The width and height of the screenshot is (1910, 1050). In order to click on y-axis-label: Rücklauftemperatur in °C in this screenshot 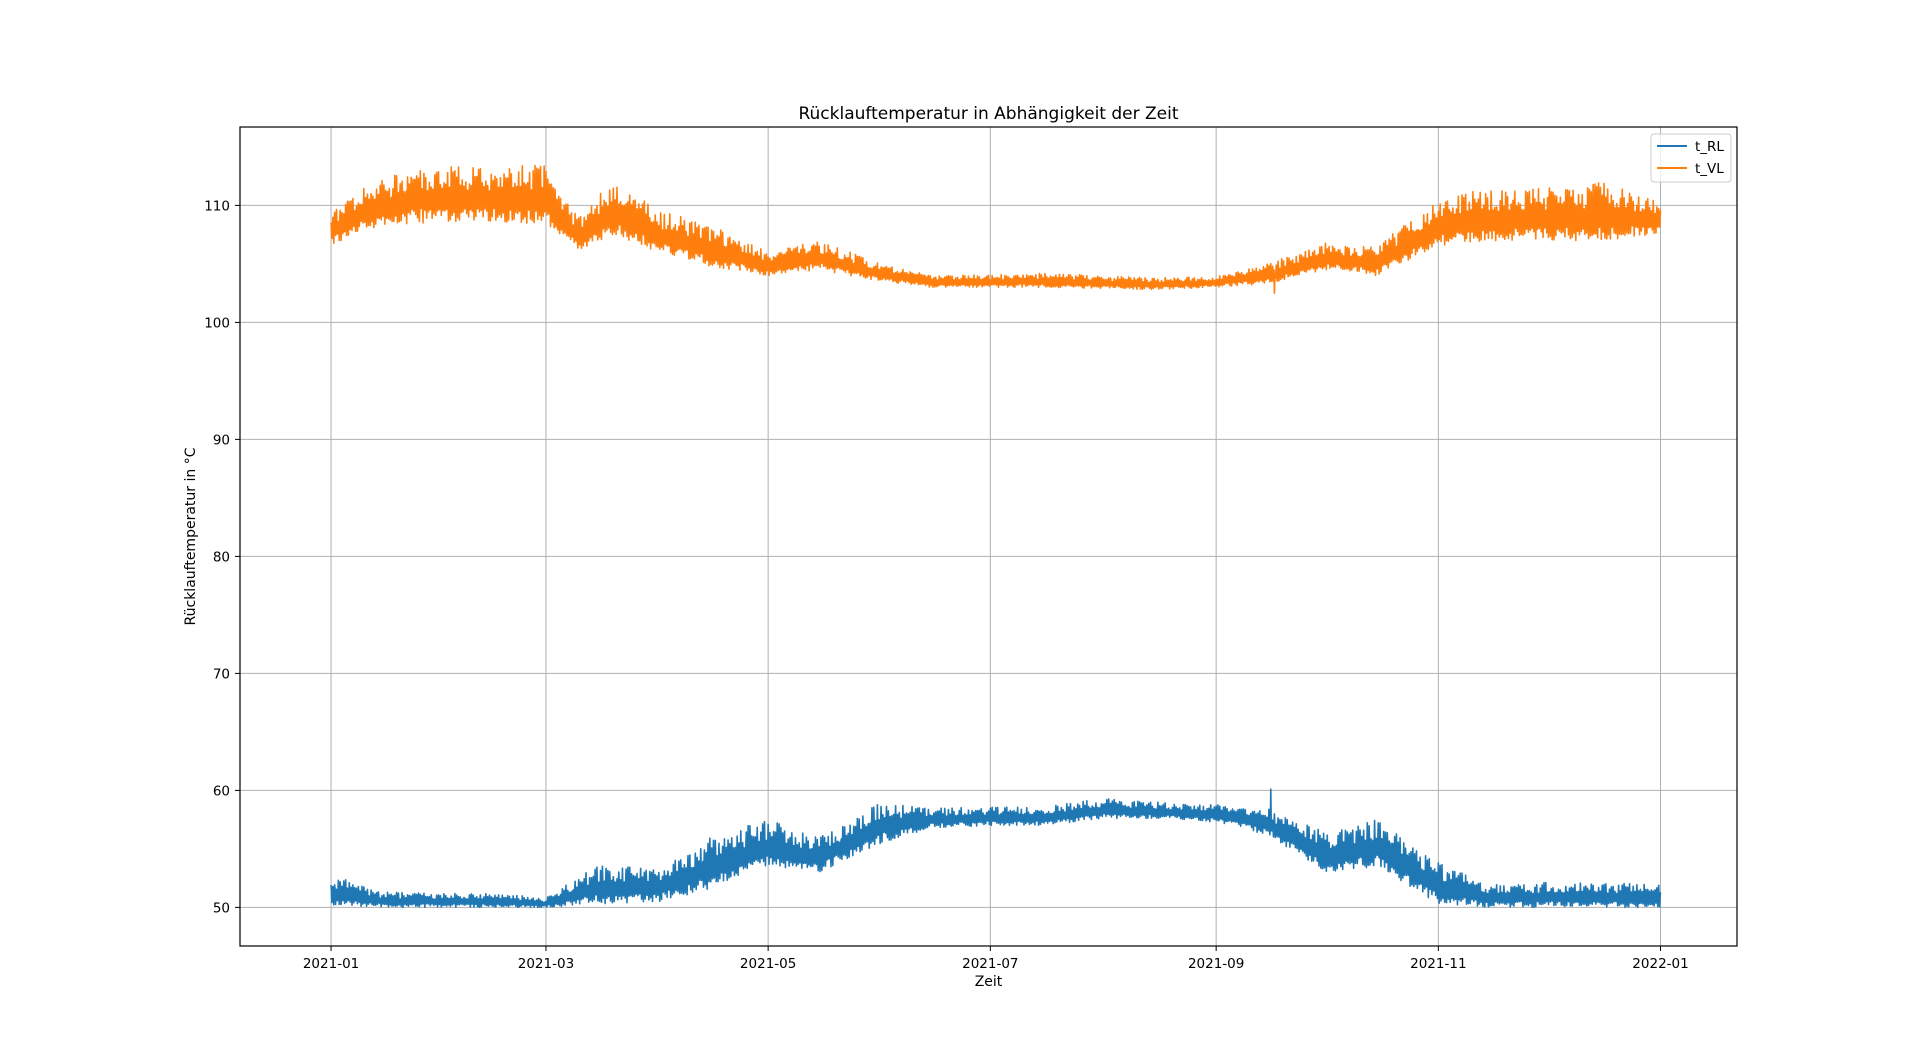, I will do `click(191, 536)`.